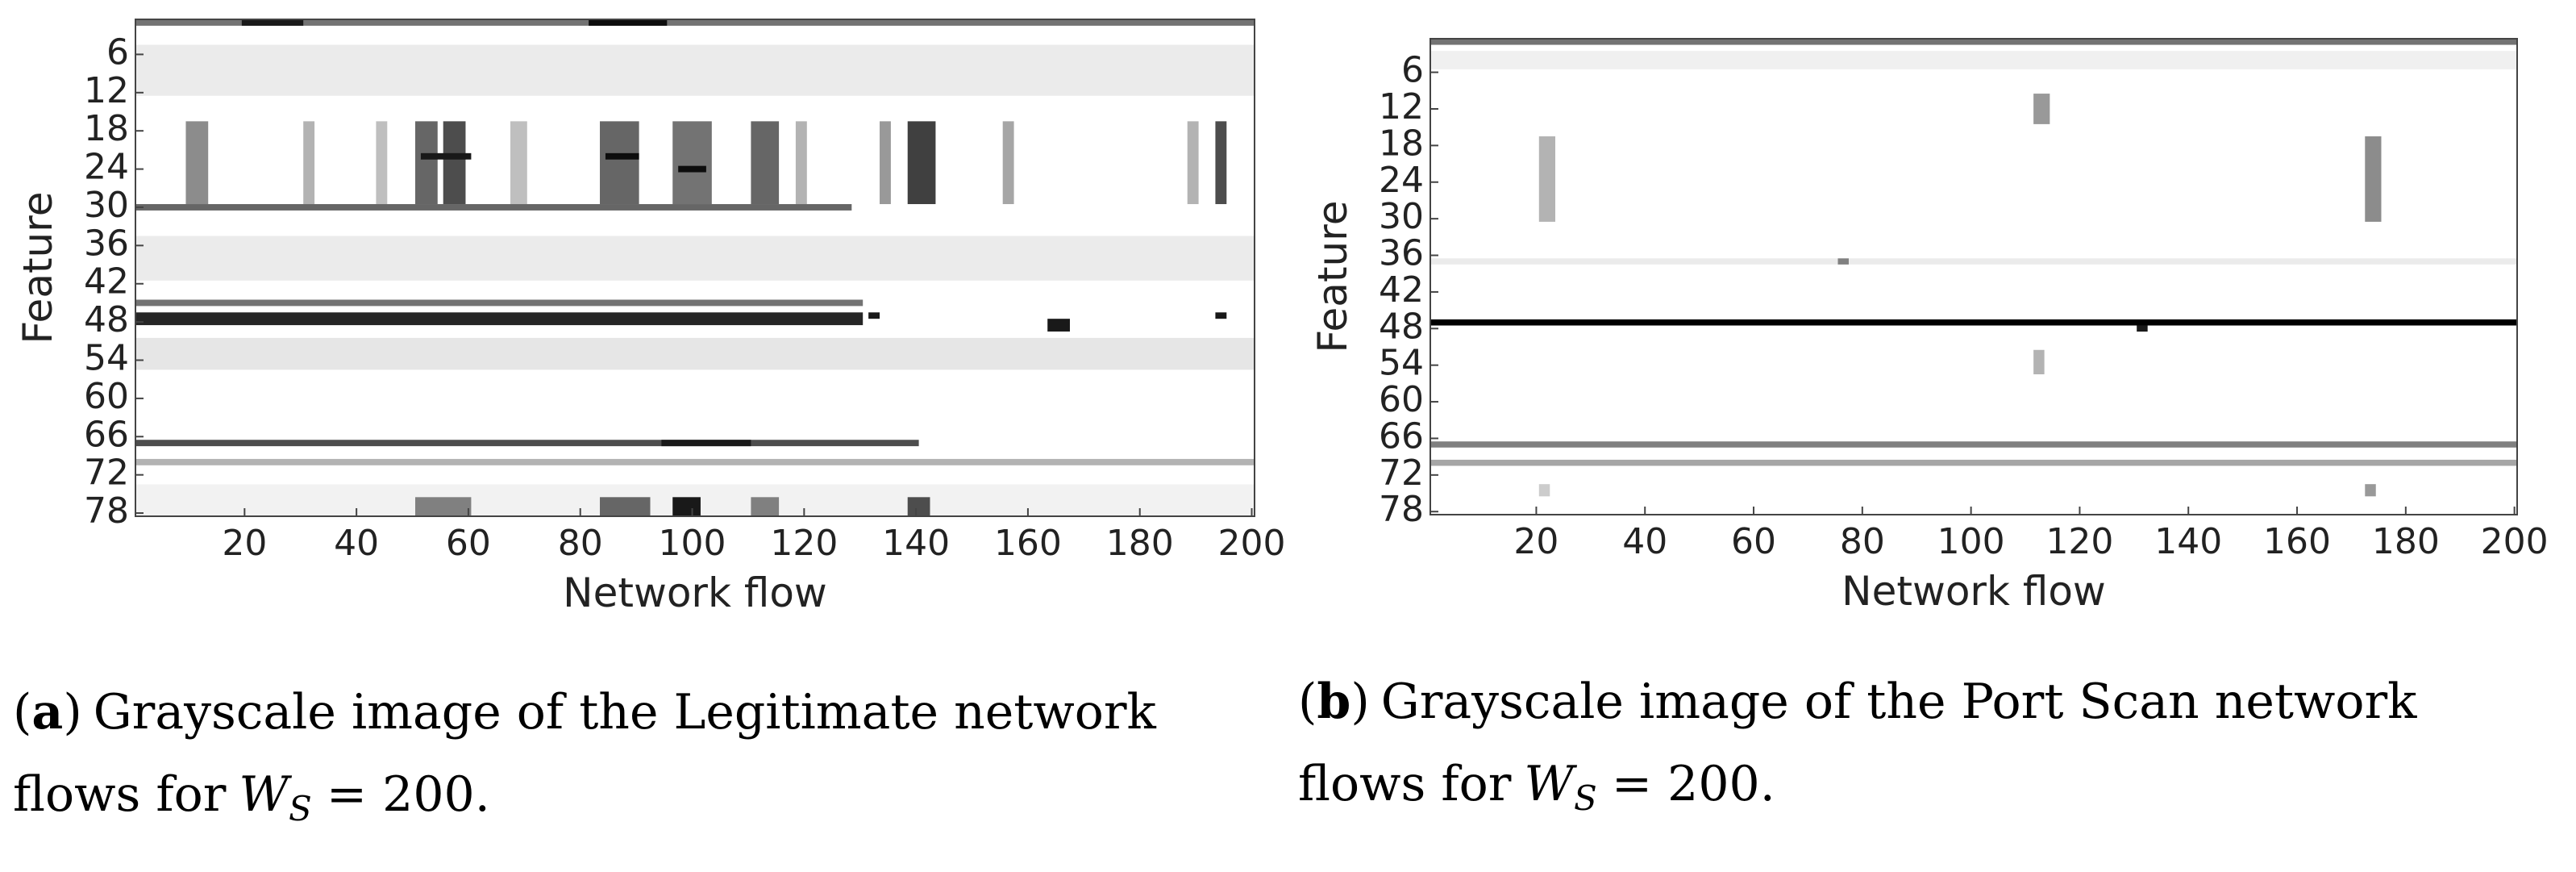  Describe the element at coordinates (107, 474) in the screenshot. I see `y-tick-label: 72` at that location.